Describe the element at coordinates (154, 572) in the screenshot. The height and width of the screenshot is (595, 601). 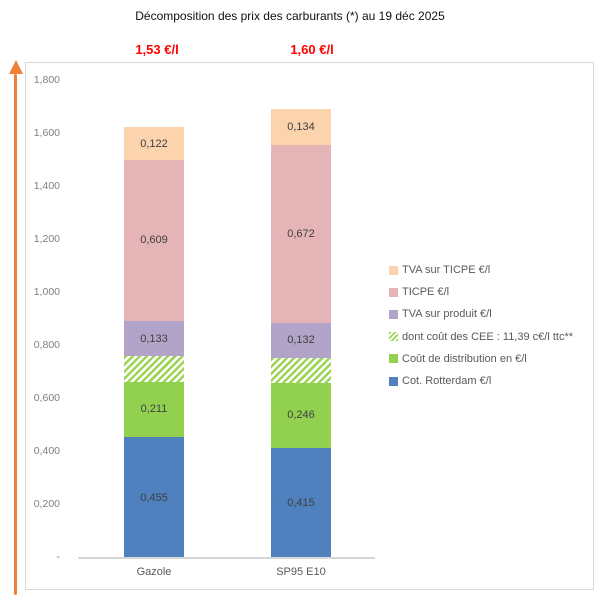
I see `category-label-gazole: Gazole` at that location.